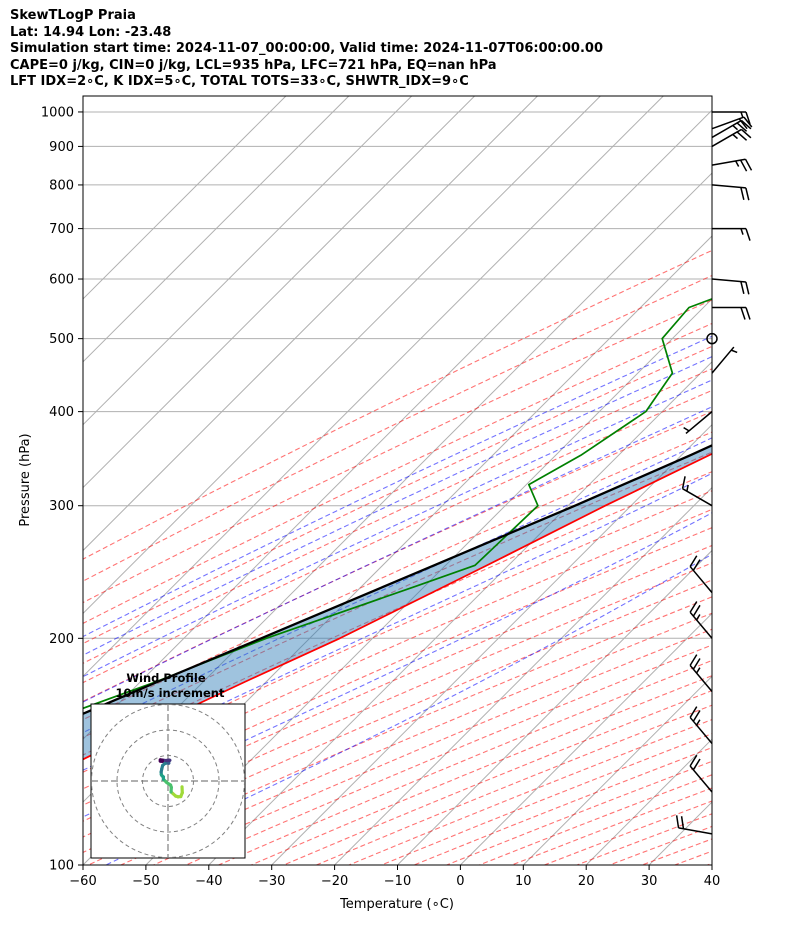 This screenshot has width=794, height=937. What do you see at coordinates (61, 185) in the screenshot?
I see `y-tick-label: 800` at bounding box center [61, 185].